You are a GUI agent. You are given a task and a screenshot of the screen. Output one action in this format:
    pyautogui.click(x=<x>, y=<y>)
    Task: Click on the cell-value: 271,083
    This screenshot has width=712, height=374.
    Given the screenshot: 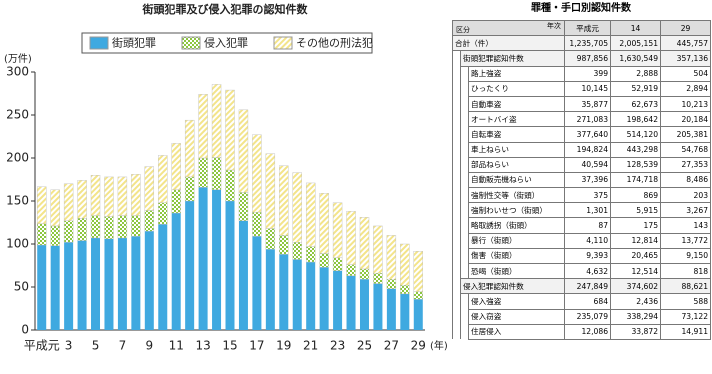 What is the action you would take?
    pyautogui.click(x=588, y=119)
    